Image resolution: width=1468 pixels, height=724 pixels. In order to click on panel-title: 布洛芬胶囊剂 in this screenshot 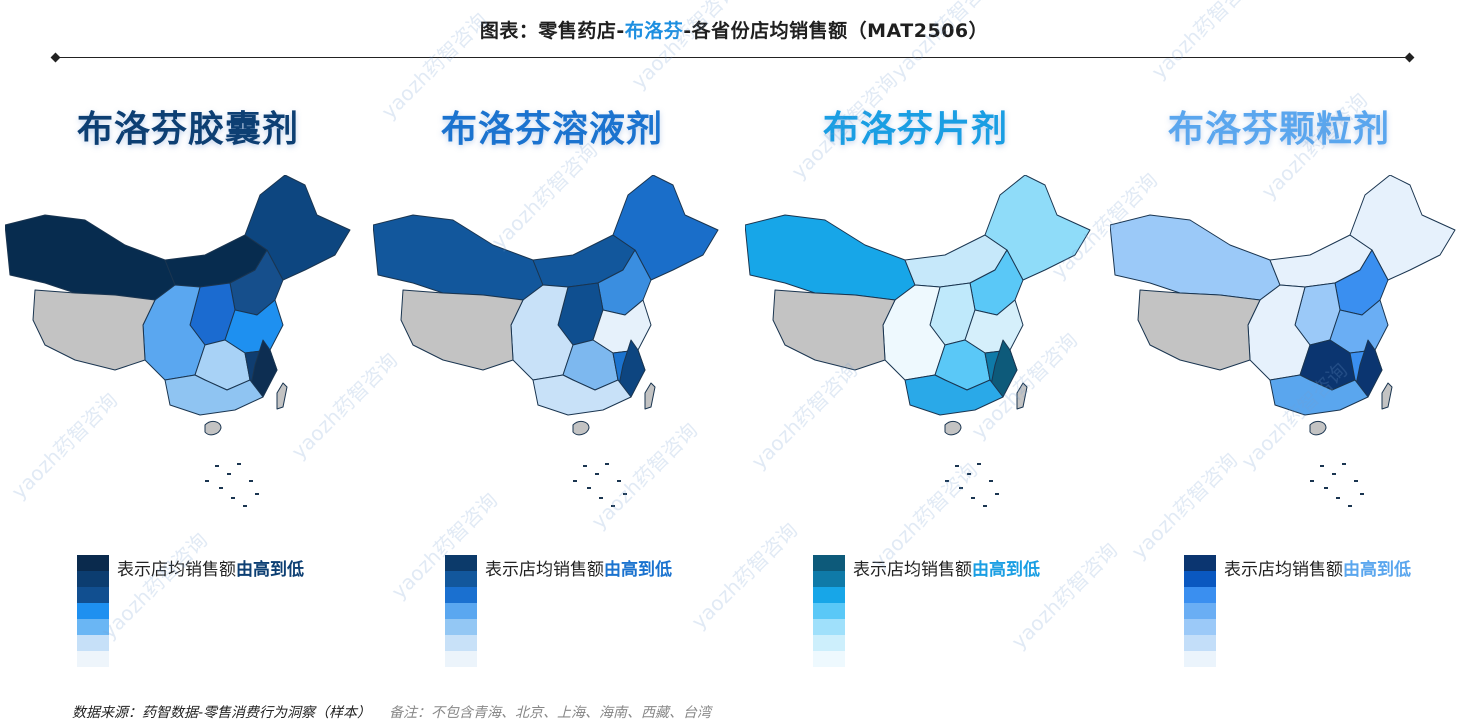, I will do `click(188, 129)`.